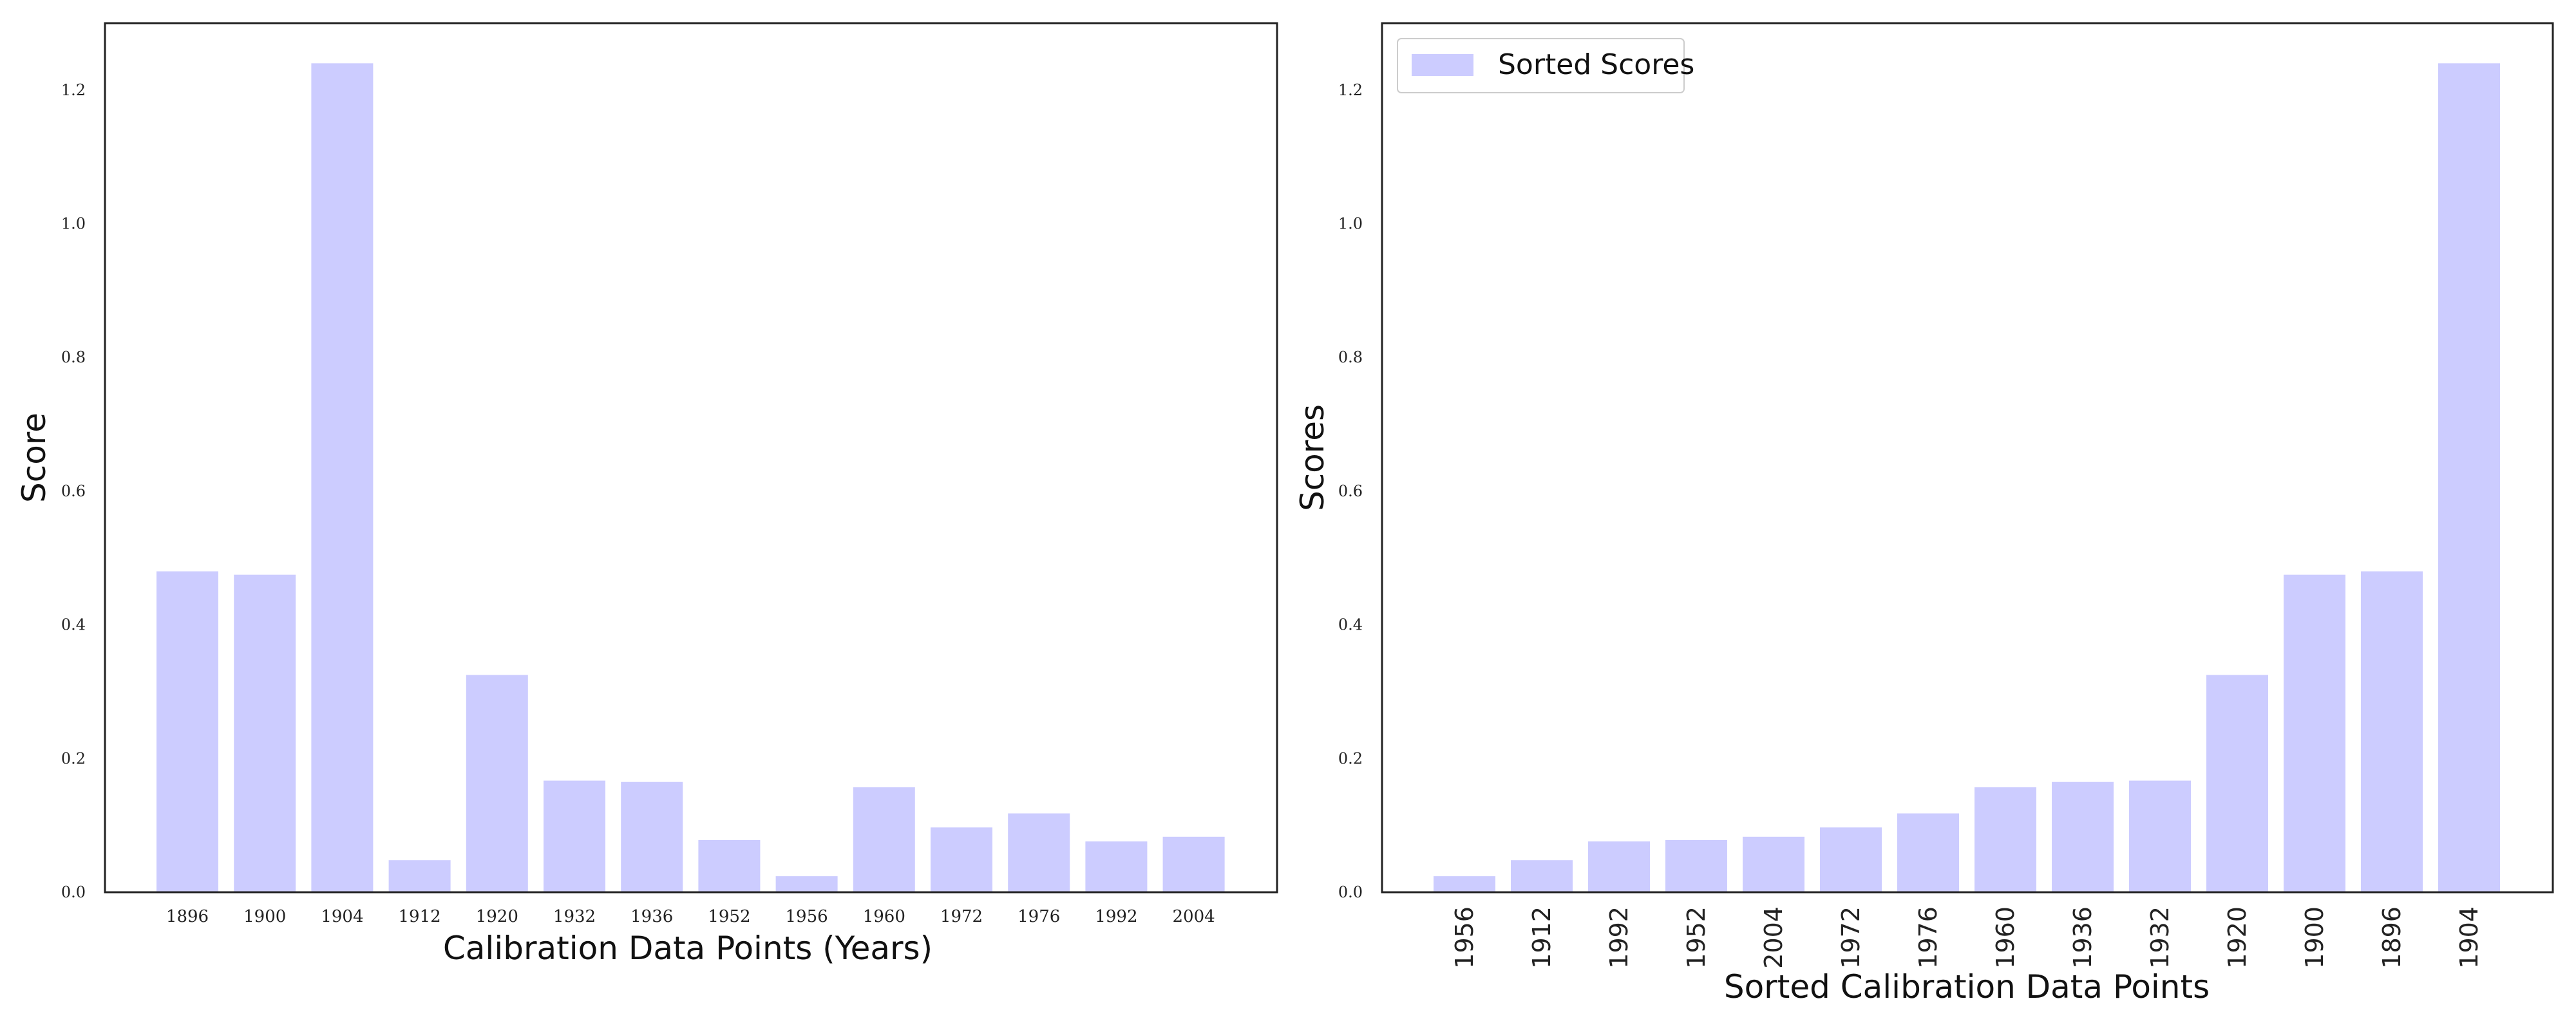 The width and height of the screenshot is (2576, 1030). I want to click on legend: Sorted Scores, so click(1545, 66).